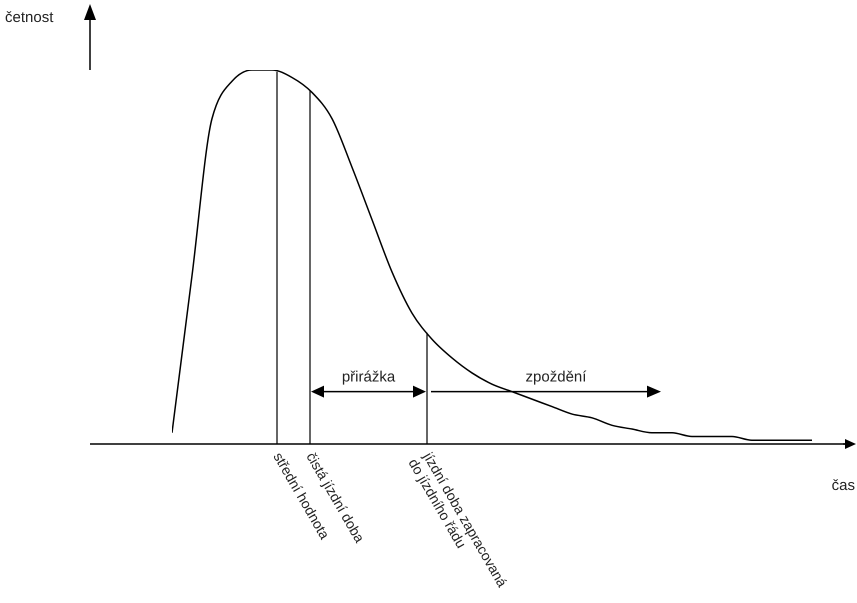  Describe the element at coordinates (369, 377) in the screenshot. I see `annotation: přirážka` at that location.